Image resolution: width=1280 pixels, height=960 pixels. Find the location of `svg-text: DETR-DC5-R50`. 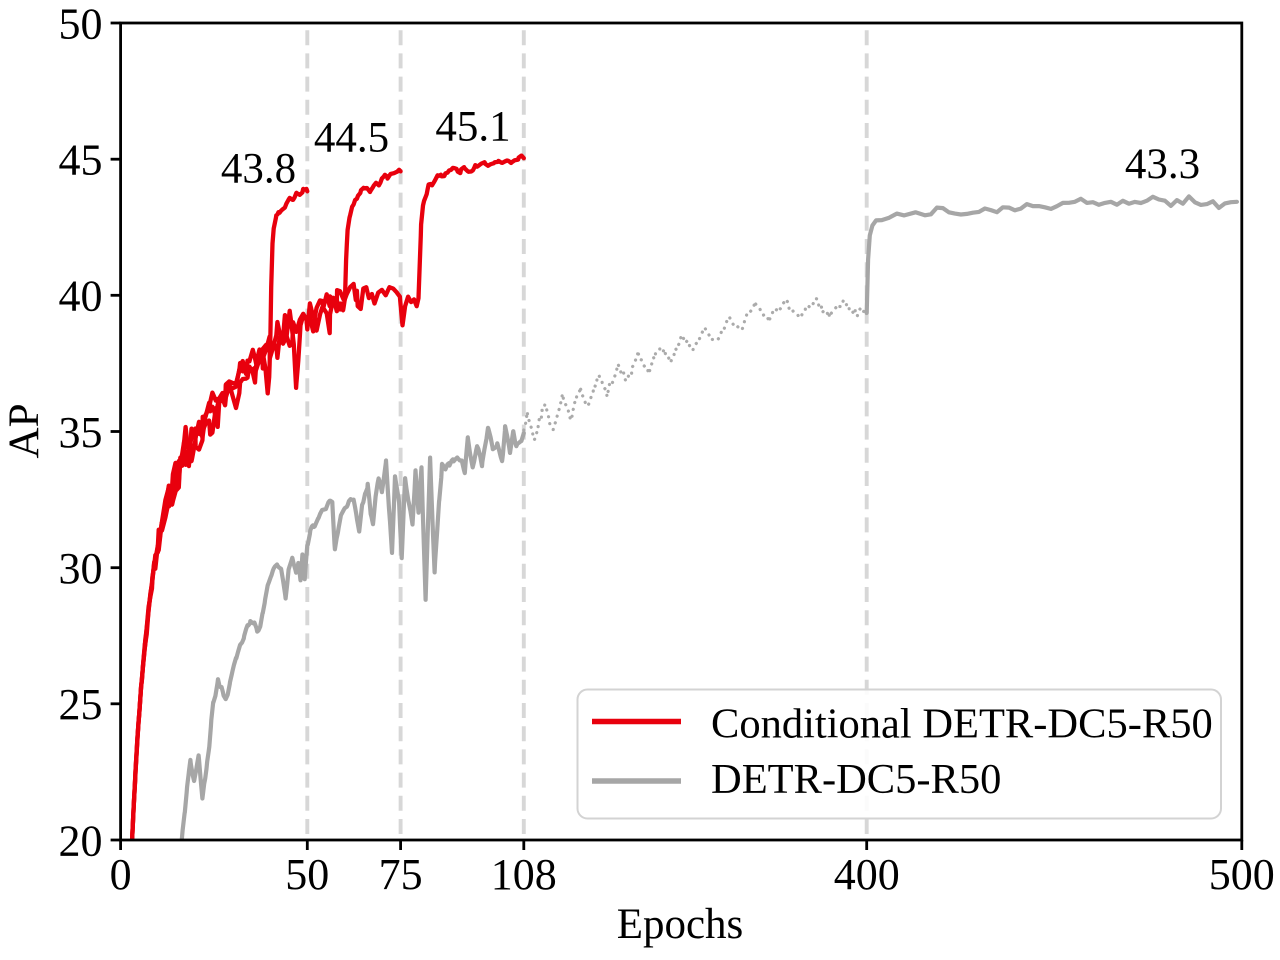

svg-text: DETR-DC5-R50 is located at coordinates (856, 779).